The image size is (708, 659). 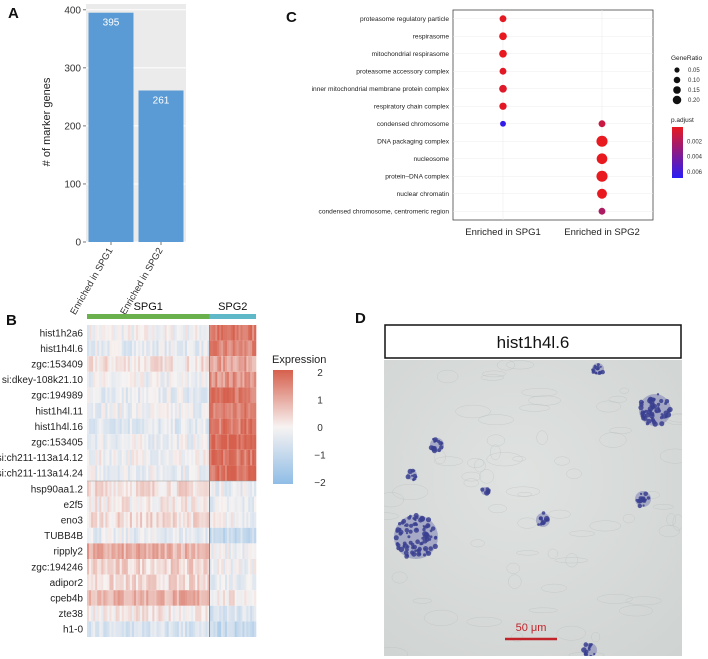 I want to click on panel-c-size-key-dot, so click(x=677, y=70).